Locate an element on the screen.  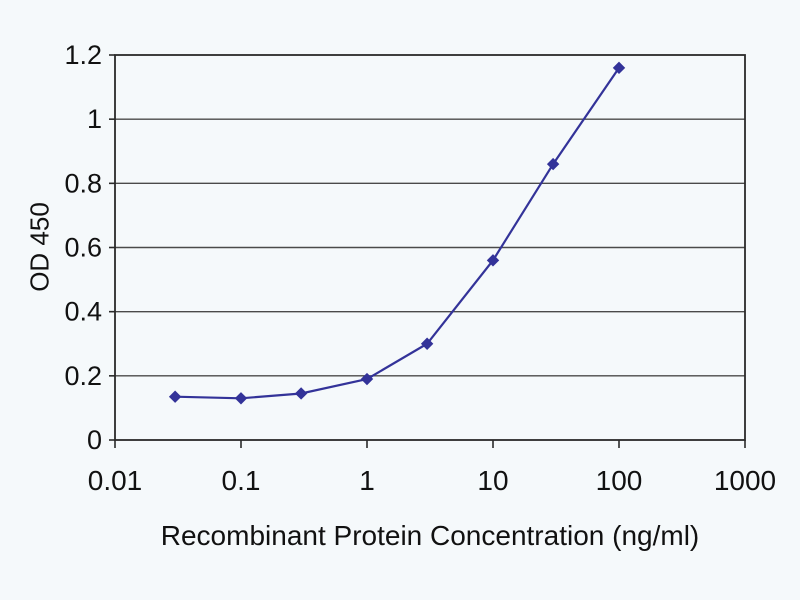
x-tick-label: 10 is located at coordinates (492, 480).